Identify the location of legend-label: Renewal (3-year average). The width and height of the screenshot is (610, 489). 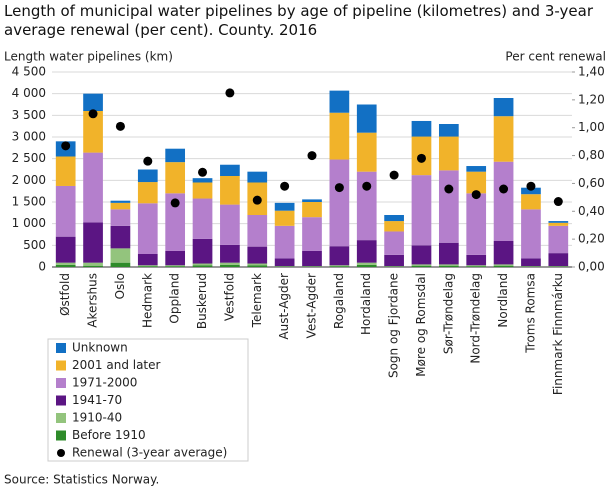
(149, 453).